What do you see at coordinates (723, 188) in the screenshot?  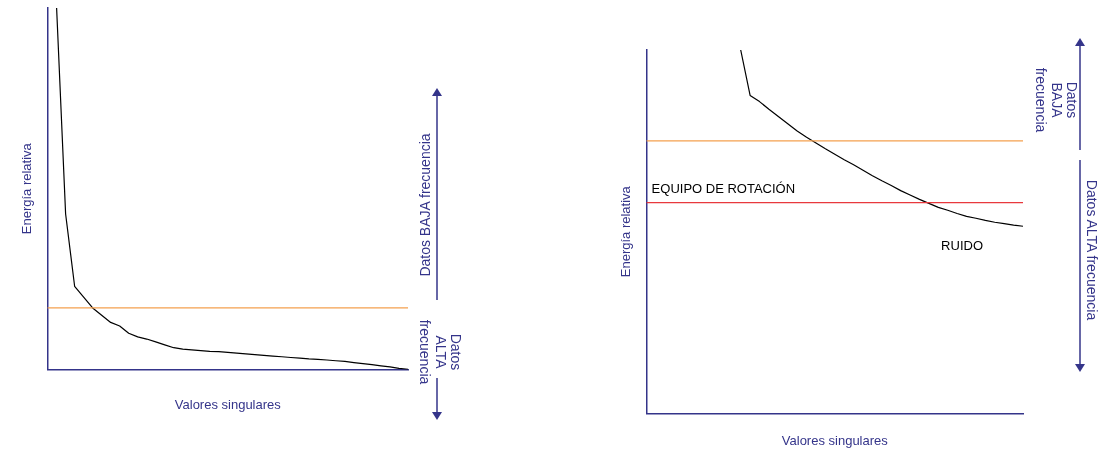 I see `ref-line-label: EQUIPO DE ROTACIÓN` at bounding box center [723, 188].